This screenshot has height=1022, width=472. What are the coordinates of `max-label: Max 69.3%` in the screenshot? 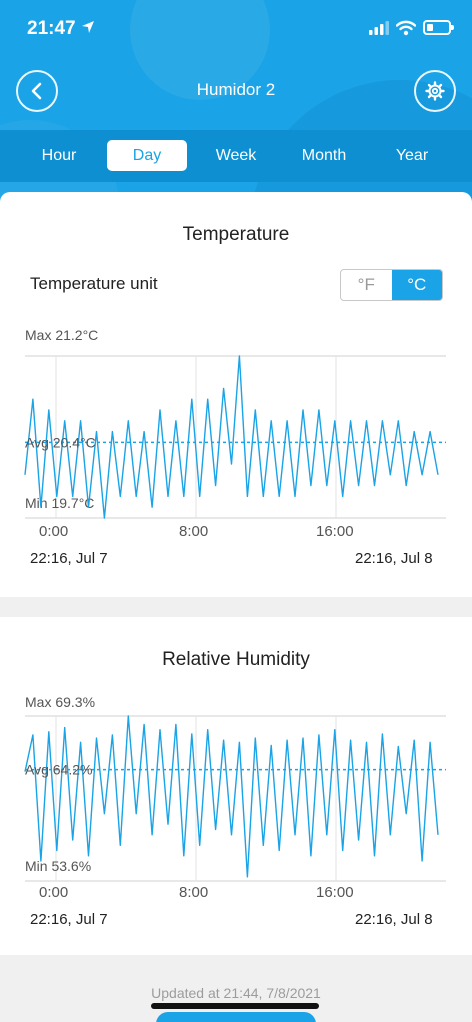 It's located at (60, 702).